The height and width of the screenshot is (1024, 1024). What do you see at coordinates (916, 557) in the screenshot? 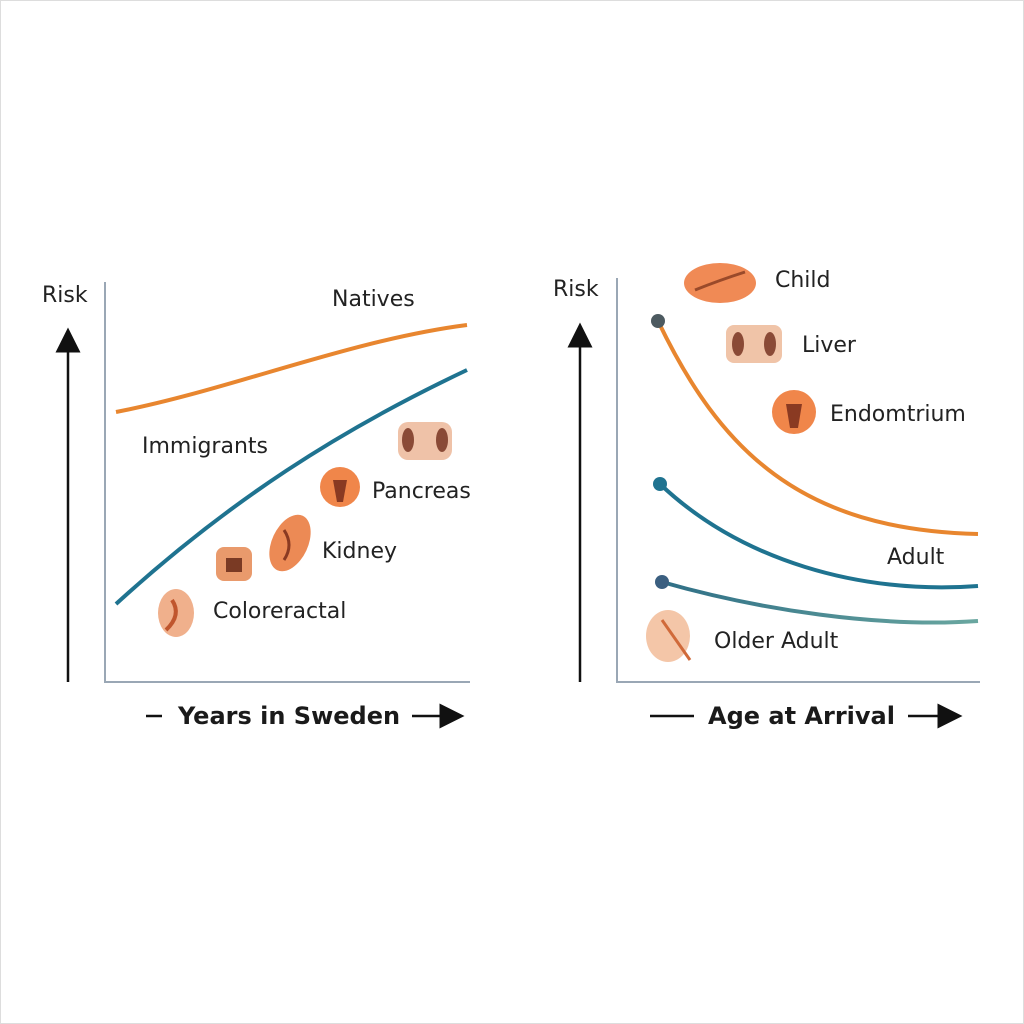
I see `group-label: Adult` at bounding box center [916, 557].